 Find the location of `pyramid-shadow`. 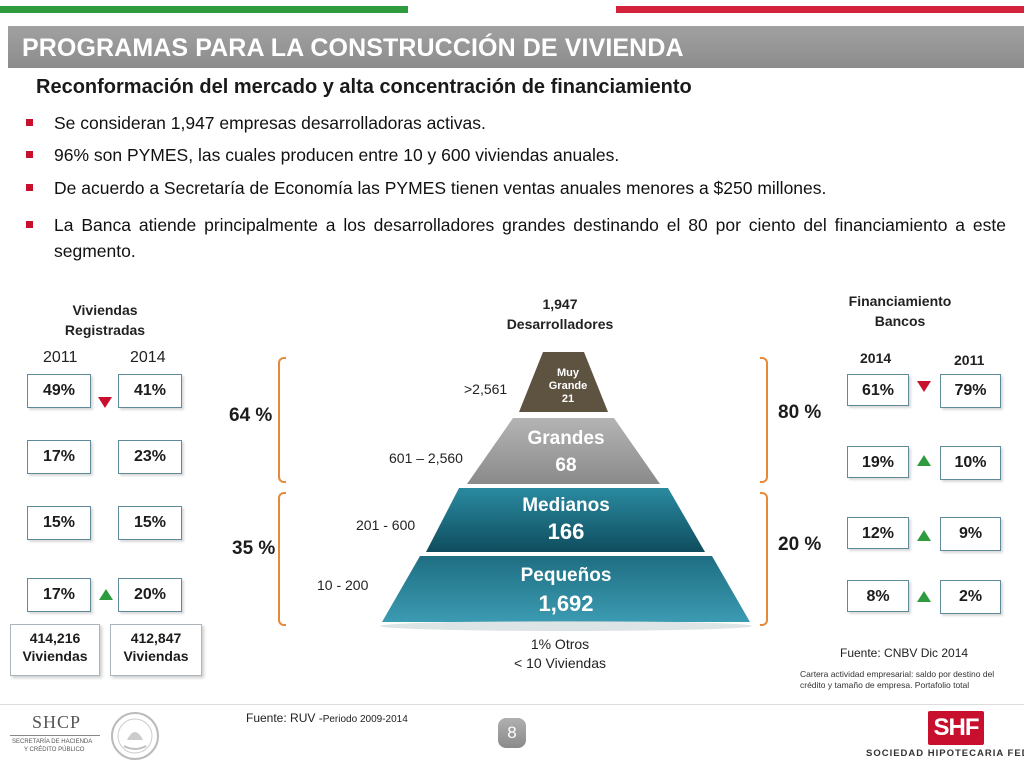

pyramid-shadow is located at coordinates (566, 626).